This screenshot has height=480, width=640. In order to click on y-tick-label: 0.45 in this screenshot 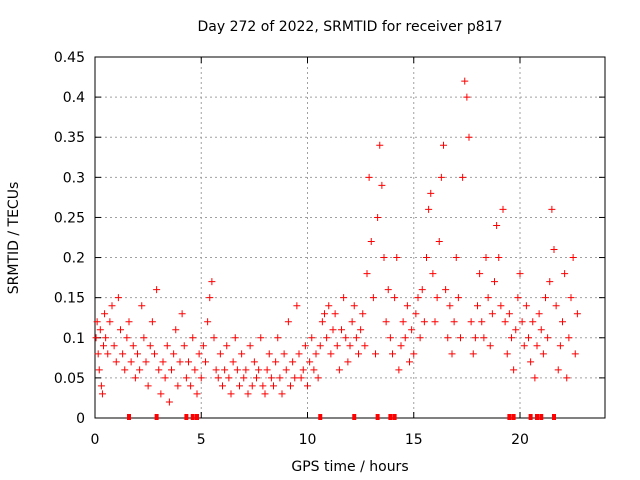, I will do `click(69, 58)`.